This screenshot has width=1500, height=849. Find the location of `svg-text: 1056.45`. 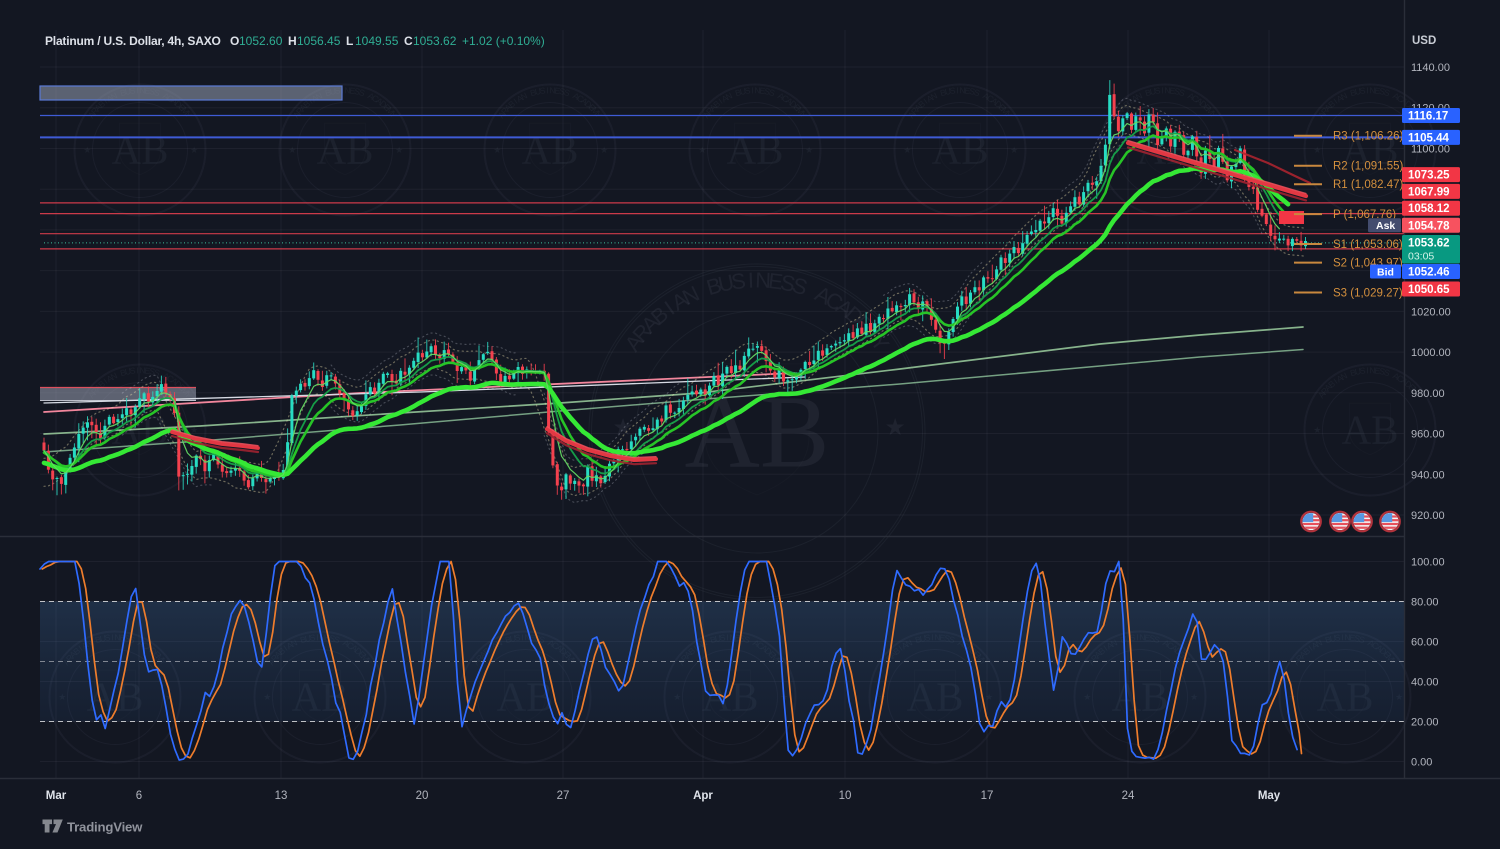

svg-text: 1056.45 is located at coordinates (319, 41).